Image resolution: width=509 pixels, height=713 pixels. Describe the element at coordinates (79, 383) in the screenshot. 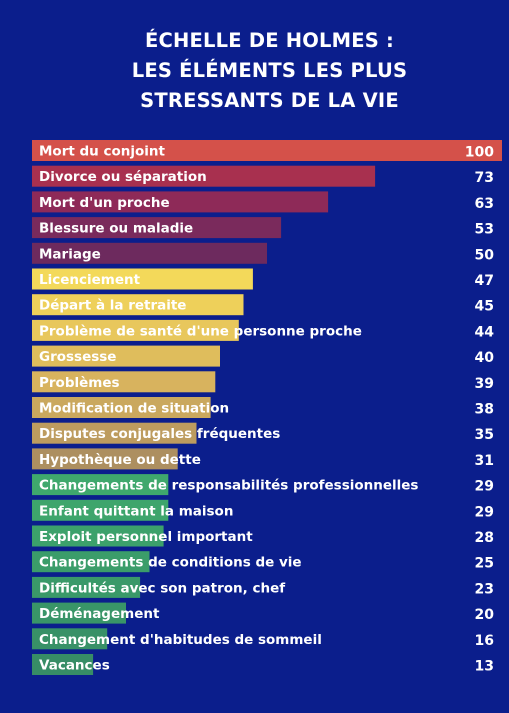

I see `bar-label-10: Problèmes` at that location.